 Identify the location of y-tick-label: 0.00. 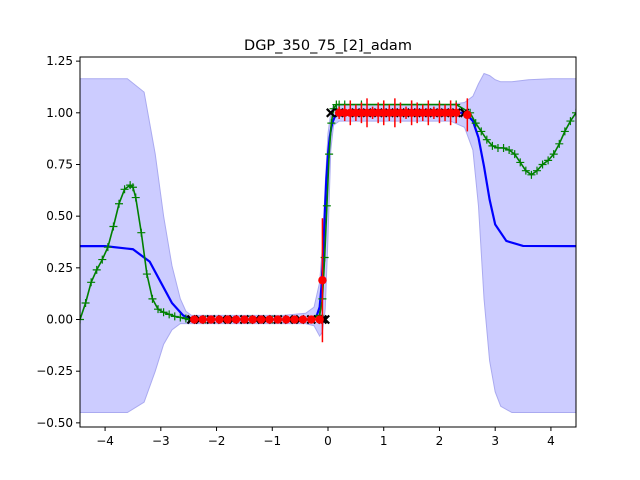
(59, 320).